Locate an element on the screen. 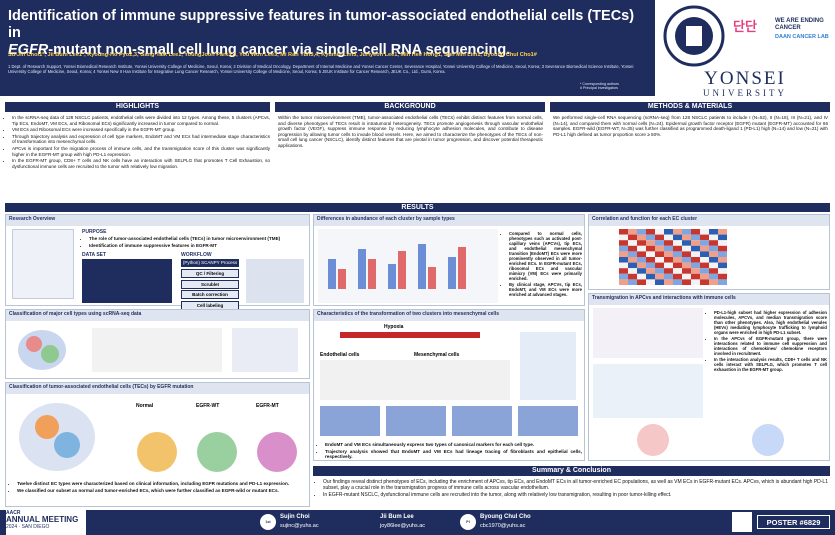 This screenshot has width=835, height=535. contact-name: Sujin Choi is located at coordinates (295, 517).